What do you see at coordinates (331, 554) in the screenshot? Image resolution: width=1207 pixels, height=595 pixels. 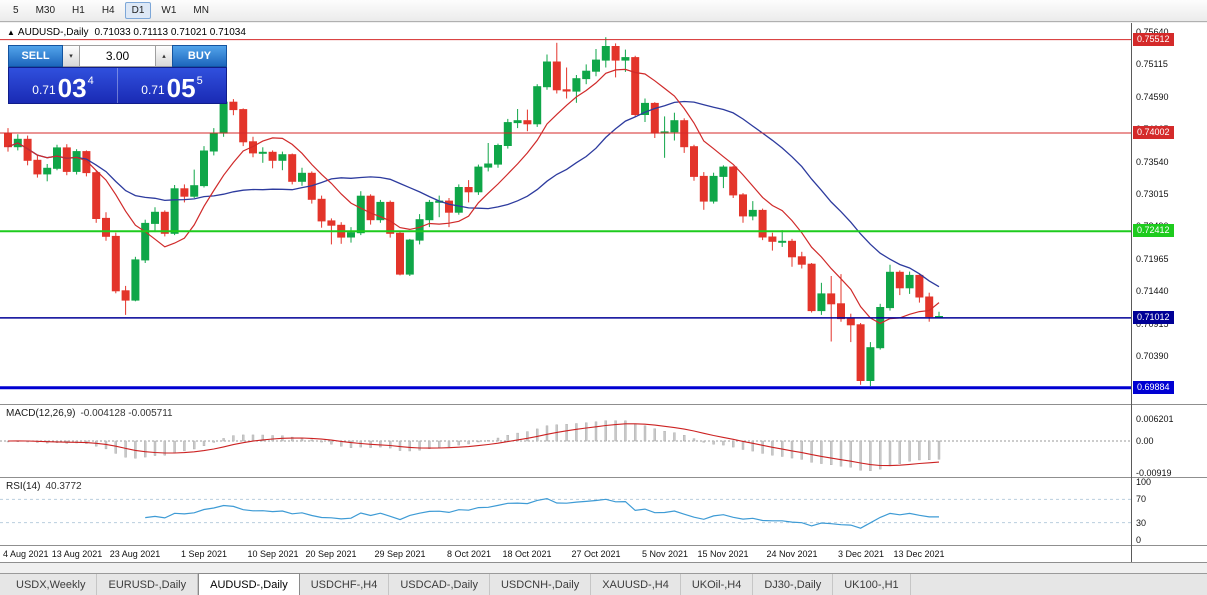 I see `date-label: 20 Sep 2021` at bounding box center [331, 554].